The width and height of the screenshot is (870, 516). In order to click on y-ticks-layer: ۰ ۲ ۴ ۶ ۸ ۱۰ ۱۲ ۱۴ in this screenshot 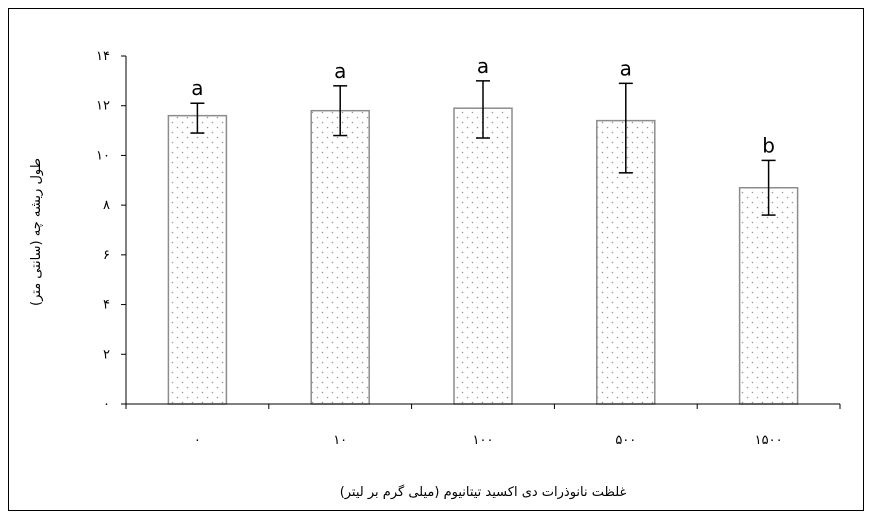, I will do `click(111, 230)`.